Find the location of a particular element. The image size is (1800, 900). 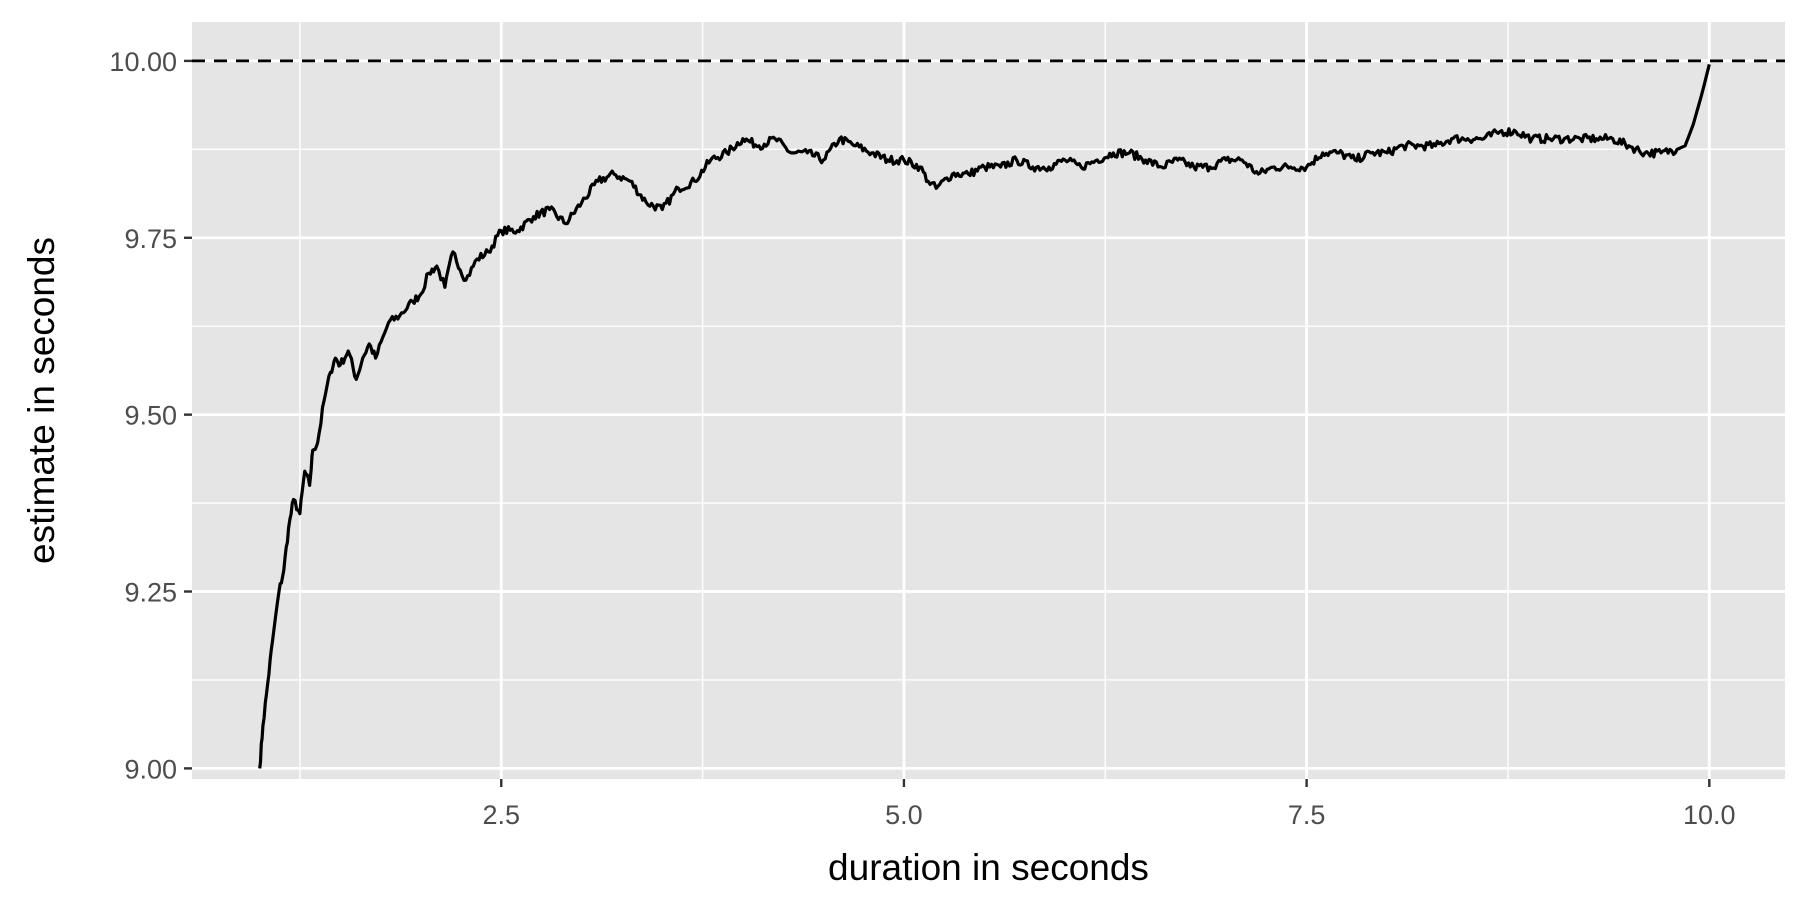

x-axis-title: duration in seconds is located at coordinates (988, 867).